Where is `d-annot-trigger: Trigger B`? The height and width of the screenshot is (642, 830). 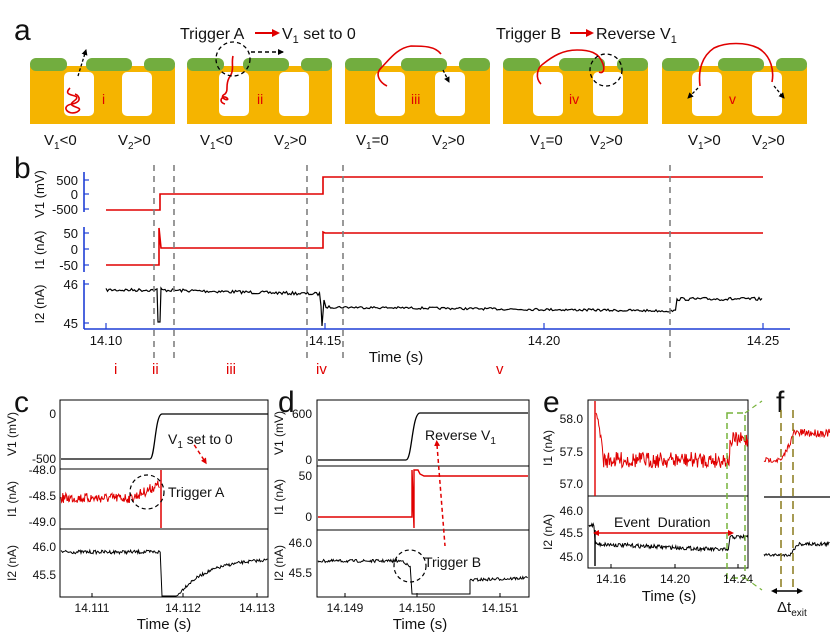
d-annot-trigger: Trigger B is located at coordinates (452, 562).